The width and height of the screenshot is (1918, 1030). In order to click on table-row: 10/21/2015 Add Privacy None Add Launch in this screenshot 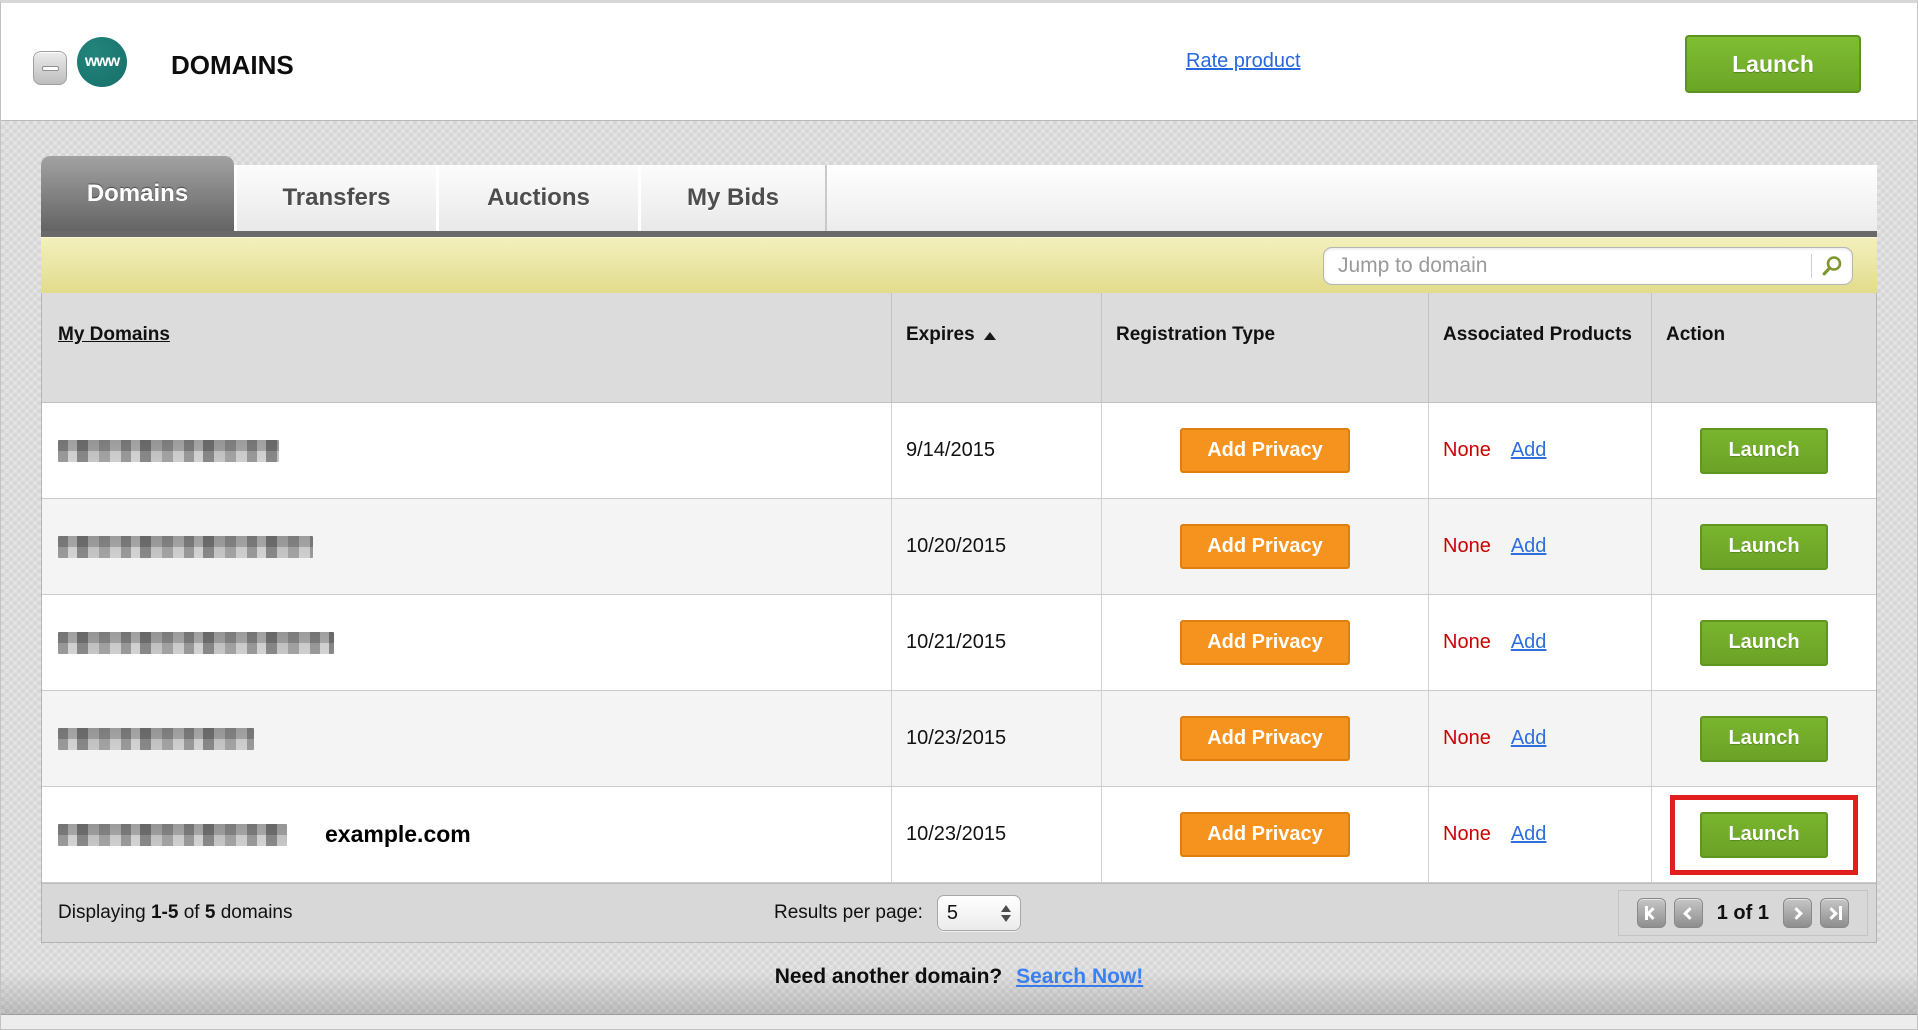, I will do `click(959, 643)`.